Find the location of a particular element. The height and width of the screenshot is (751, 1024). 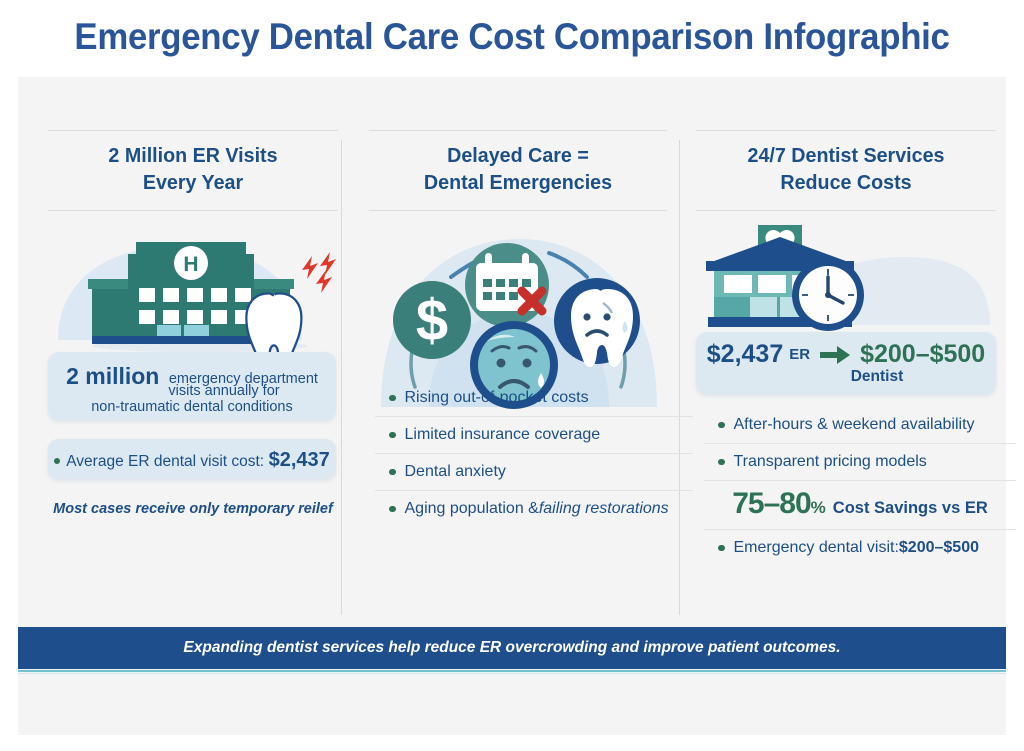

stat-desc-line2: visits annually for is located at coordinates (224, 391).